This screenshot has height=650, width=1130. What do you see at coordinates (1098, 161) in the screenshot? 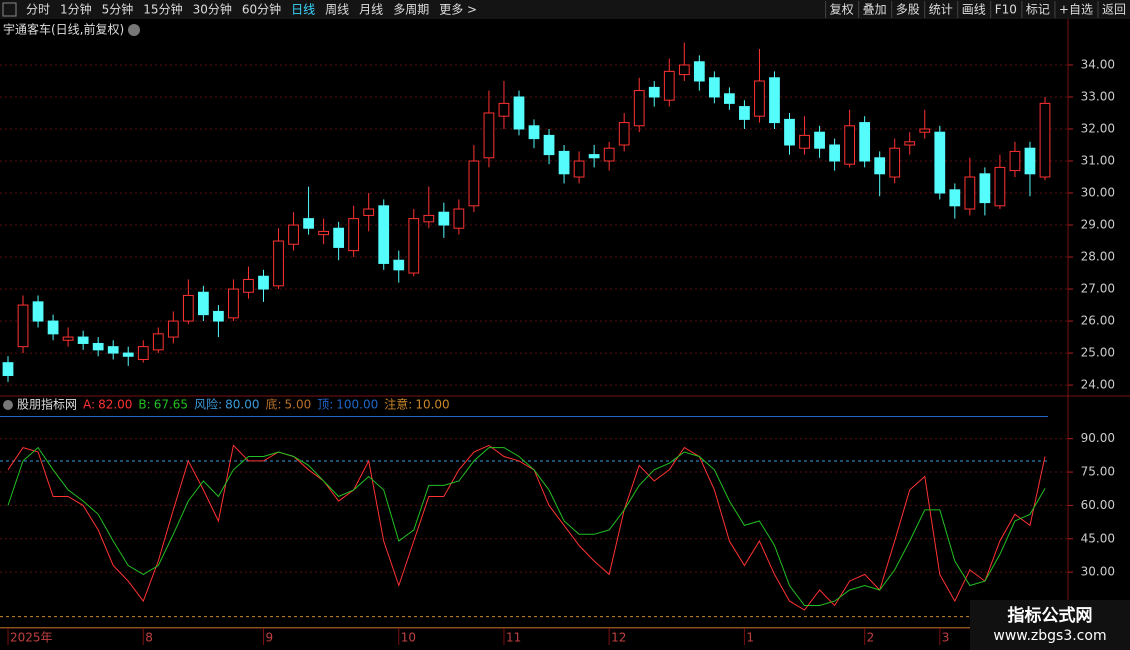
I see `y-tick-label: 31.00` at bounding box center [1098, 161].